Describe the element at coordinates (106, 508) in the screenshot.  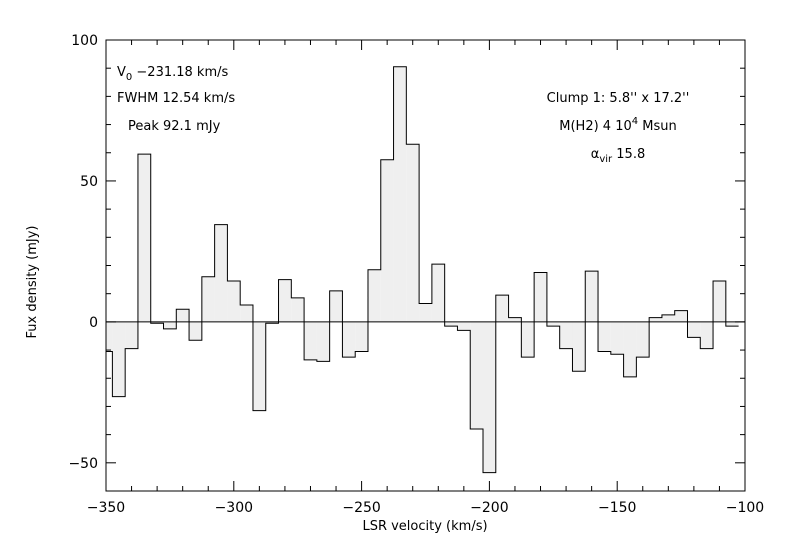
I see `x-tick-label: −350` at that location.